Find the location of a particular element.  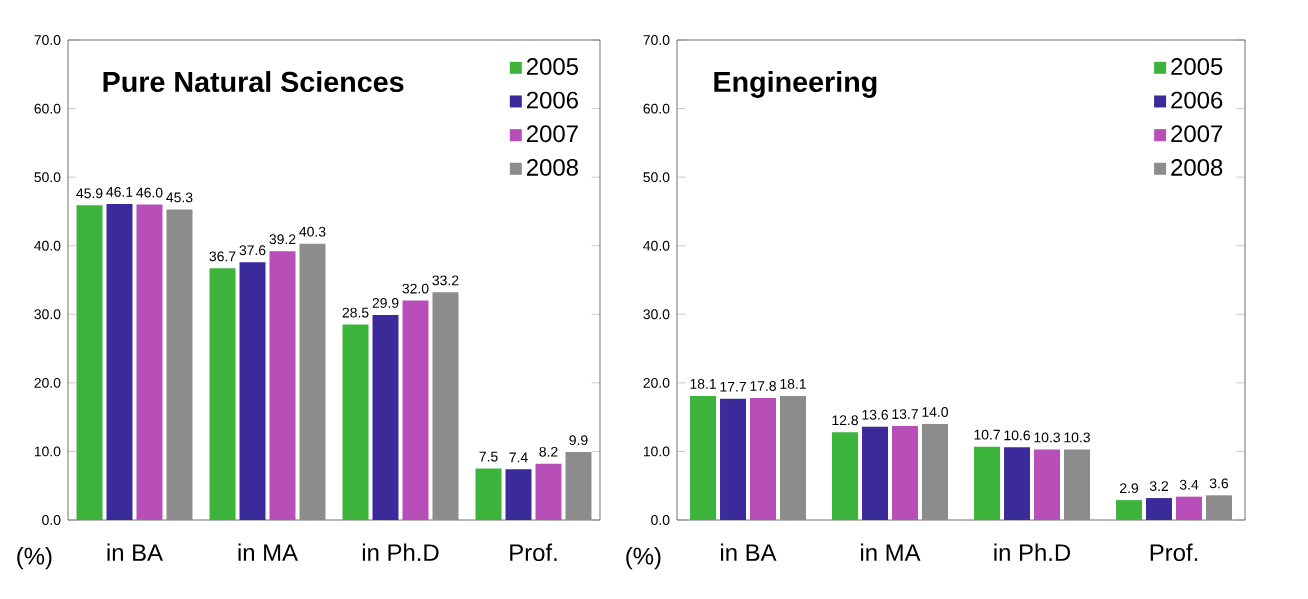

data-label: 14.0 is located at coordinates (935, 412).